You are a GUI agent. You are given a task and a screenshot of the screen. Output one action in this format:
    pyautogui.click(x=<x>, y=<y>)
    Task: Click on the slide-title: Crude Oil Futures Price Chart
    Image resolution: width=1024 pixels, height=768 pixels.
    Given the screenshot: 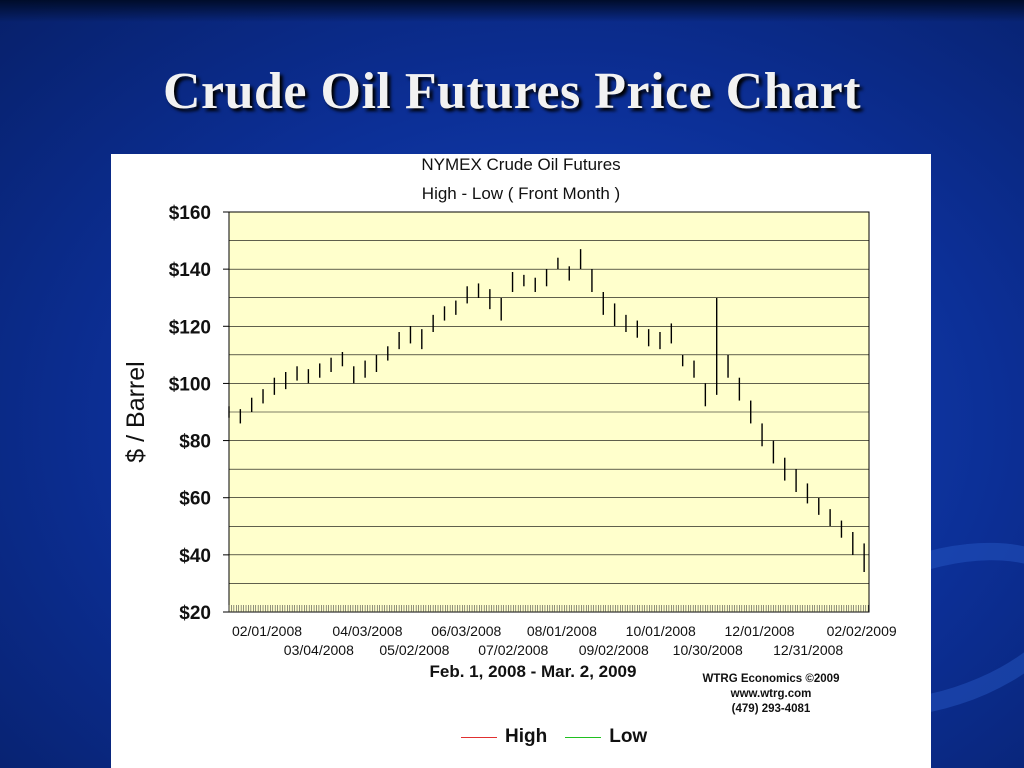 What is the action you would take?
    pyautogui.click(x=512, y=91)
    